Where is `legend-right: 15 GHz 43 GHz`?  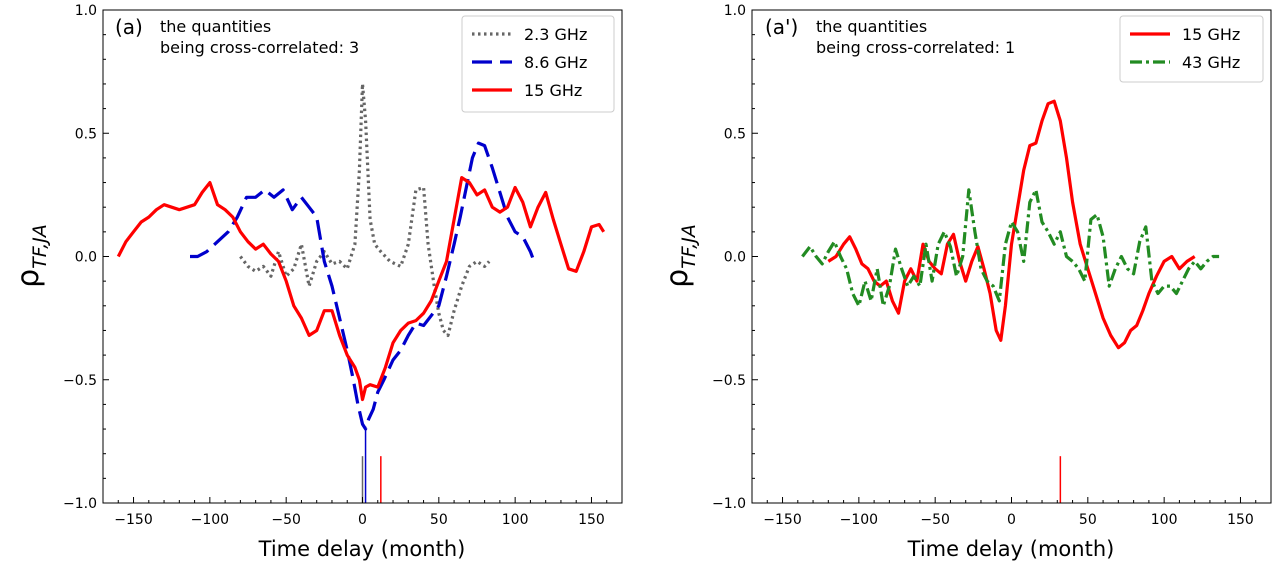 legend-right: 15 GHz 43 GHz is located at coordinates (1191, 49).